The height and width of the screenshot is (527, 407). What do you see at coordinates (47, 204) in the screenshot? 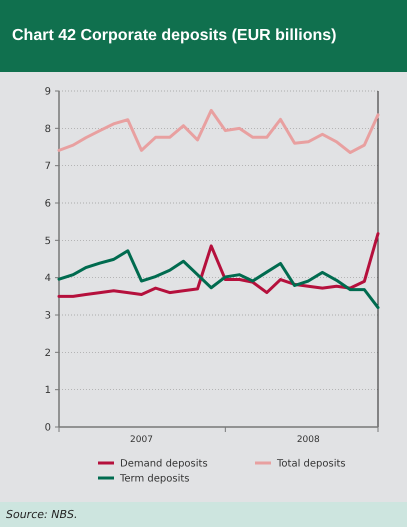
I see `y-tick-label: 6` at bounding box center [47, 204].